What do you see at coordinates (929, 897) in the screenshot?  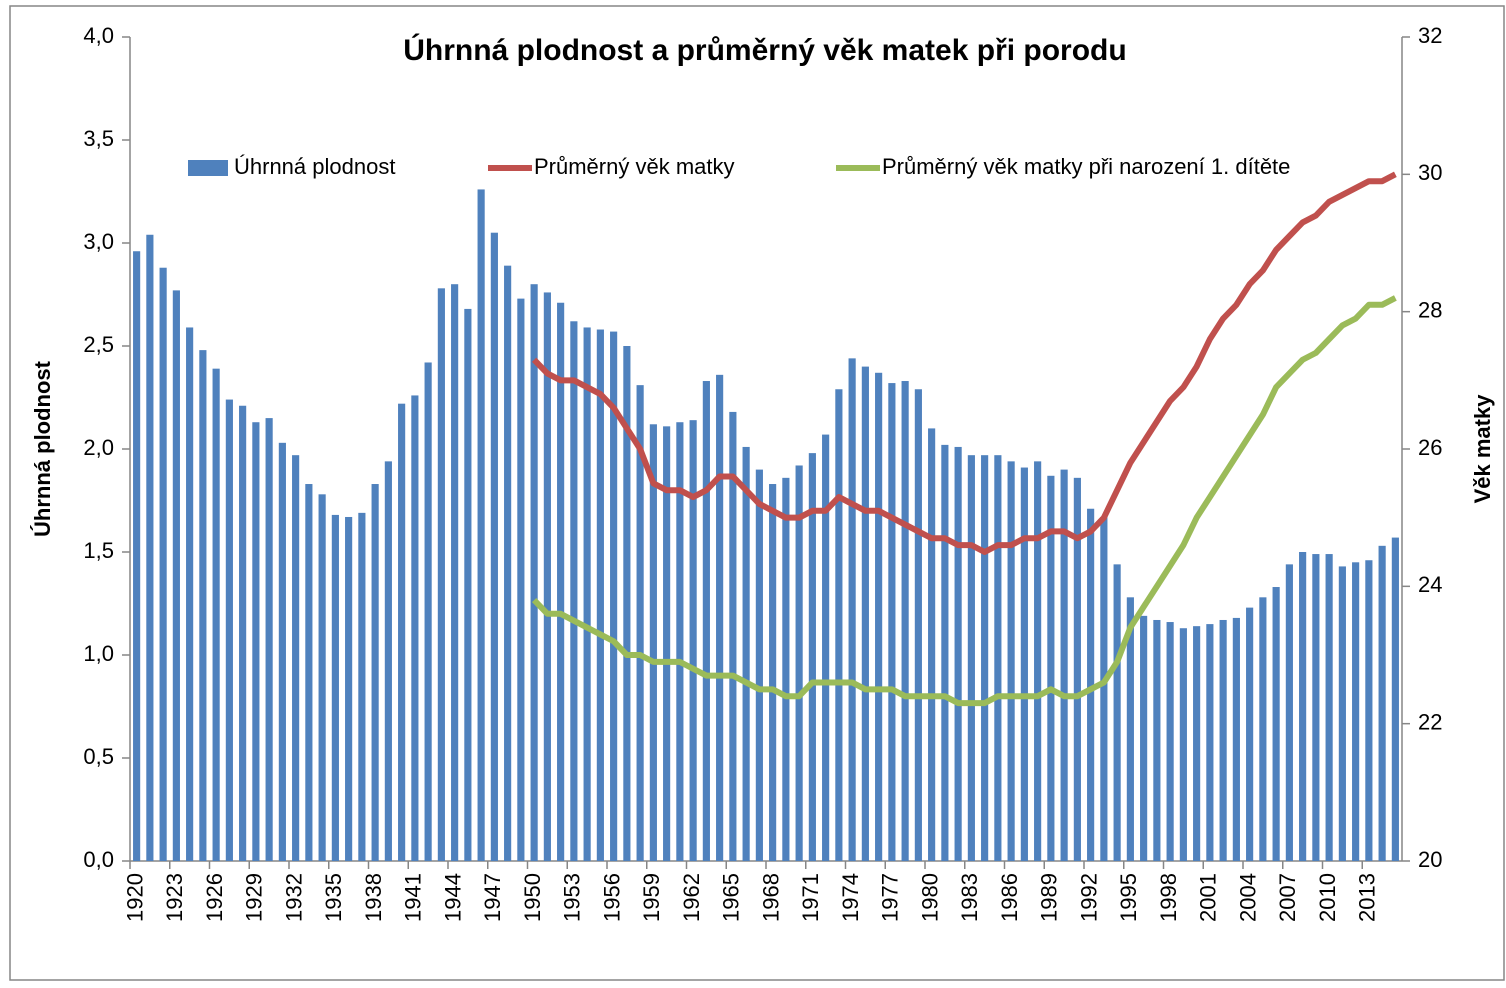 I see `x-tick-label: 1980` at bounding box center [929, 897].